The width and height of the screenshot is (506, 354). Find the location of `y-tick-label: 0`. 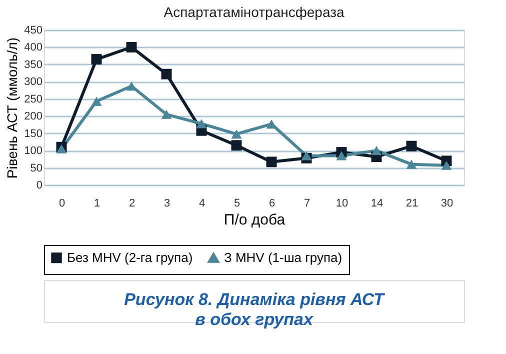

y-tick-label: 0 is located at coordinates (39, 186).